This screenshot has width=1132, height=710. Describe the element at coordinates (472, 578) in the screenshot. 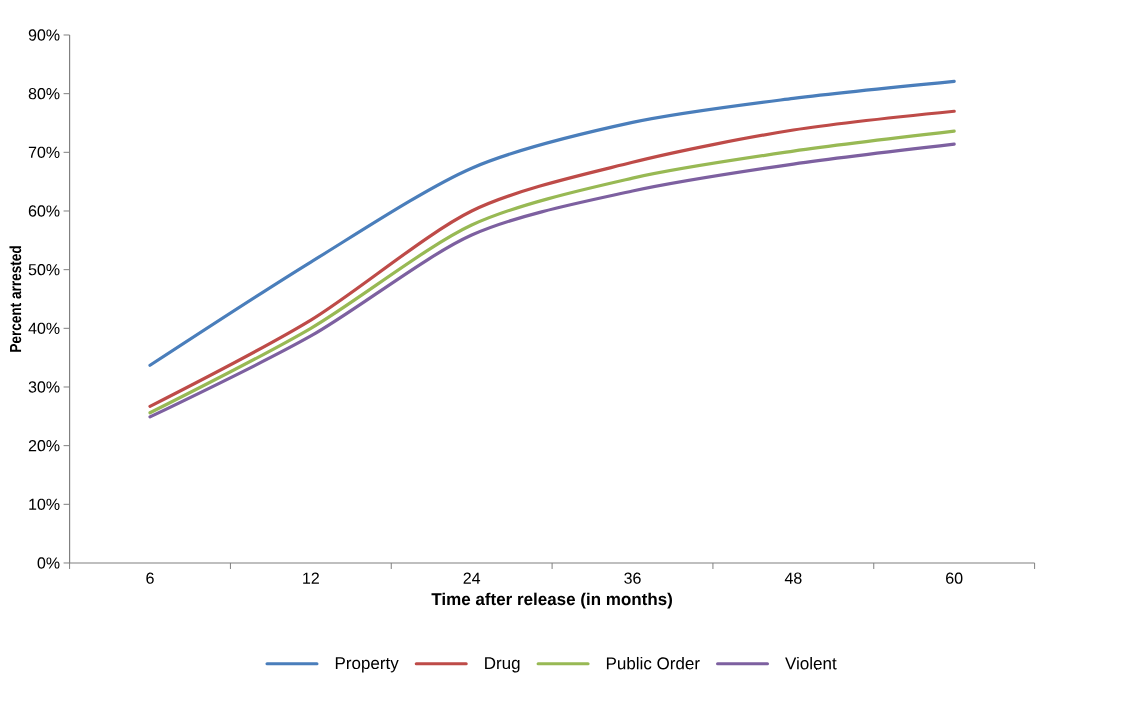

I see `x-tick-label: 24` at that location.